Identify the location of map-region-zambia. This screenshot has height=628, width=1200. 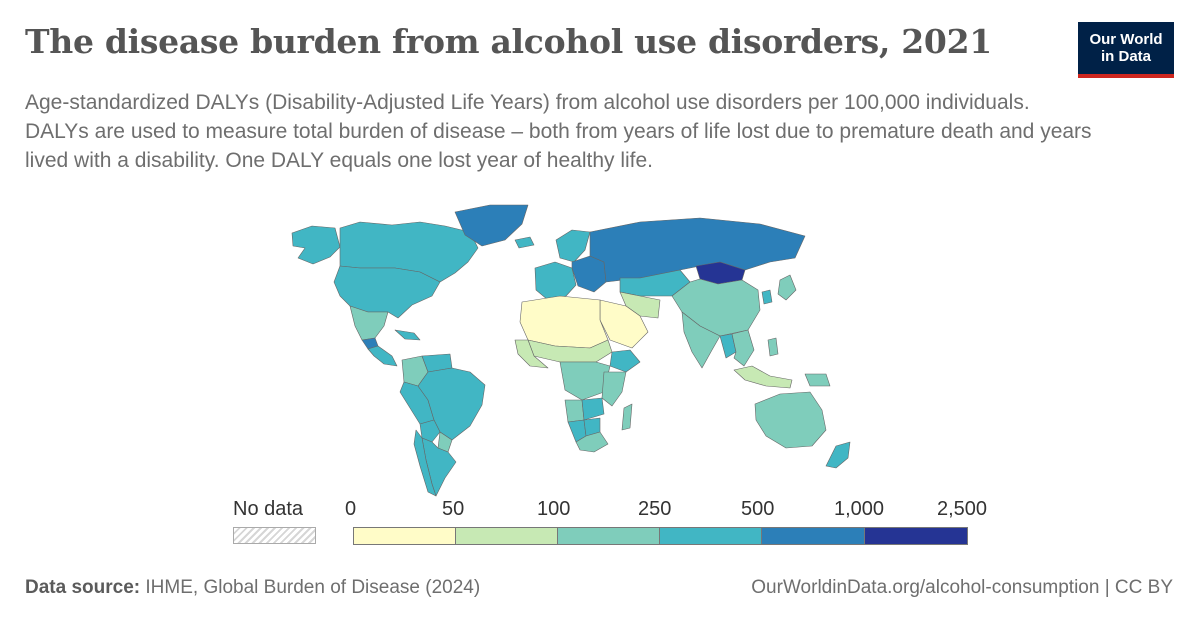
(593, 409).